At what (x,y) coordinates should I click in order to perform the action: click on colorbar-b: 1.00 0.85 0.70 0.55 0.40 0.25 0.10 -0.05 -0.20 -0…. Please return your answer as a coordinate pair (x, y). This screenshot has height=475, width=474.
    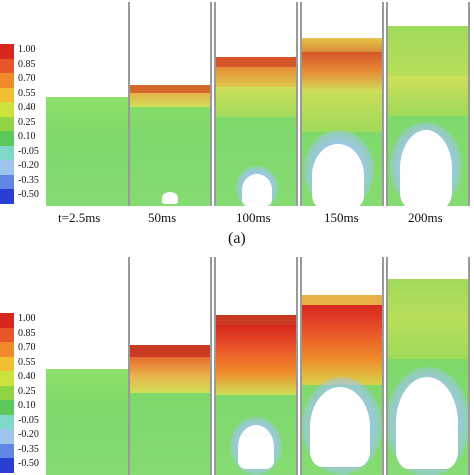
    Looking at the image, I should click on (24, 393).